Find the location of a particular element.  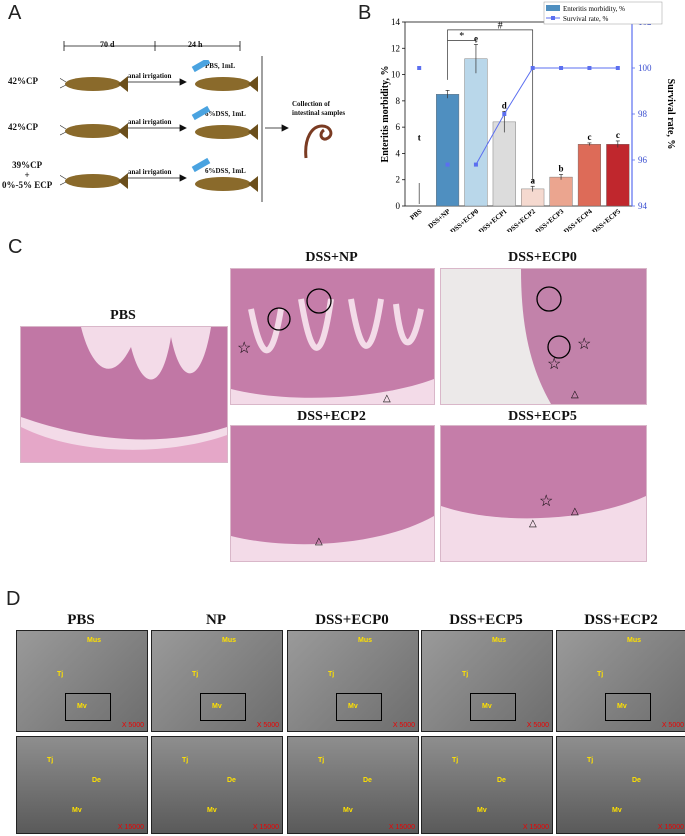

bar-dss-ecp0 is located at coordinates (476, 132).